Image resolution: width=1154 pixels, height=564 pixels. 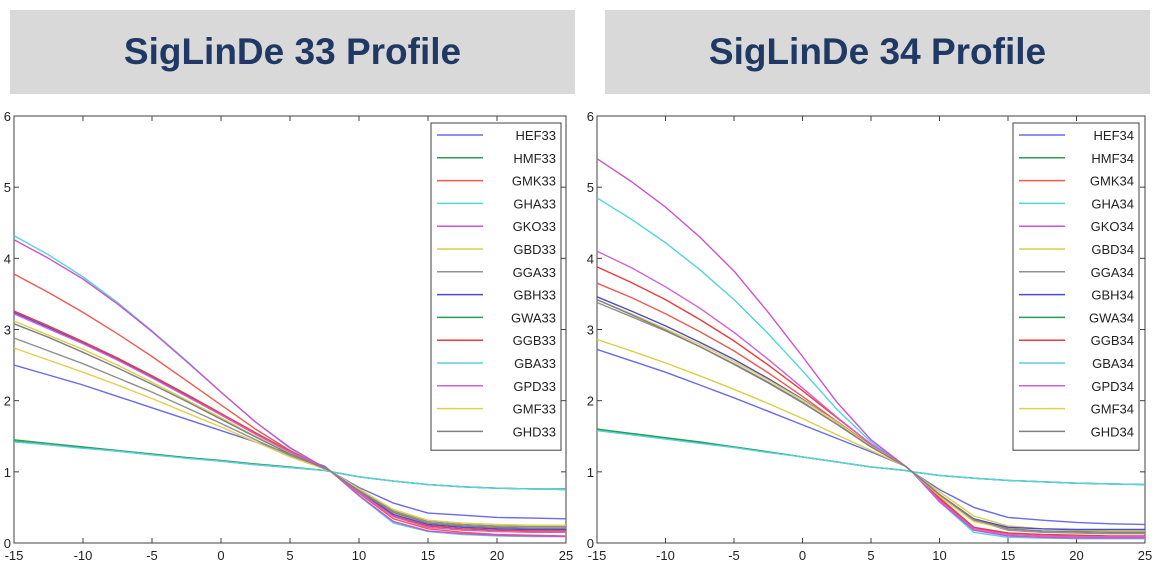 I want to click on legend-item: GMF33, so click(x=496, y=409).